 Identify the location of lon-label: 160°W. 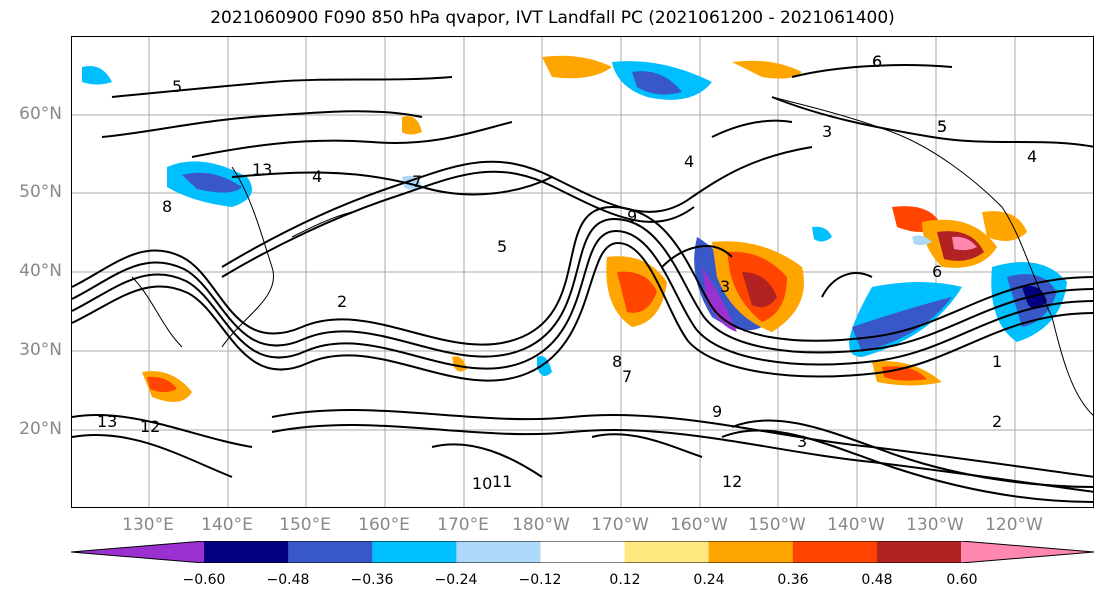
(699, 525).